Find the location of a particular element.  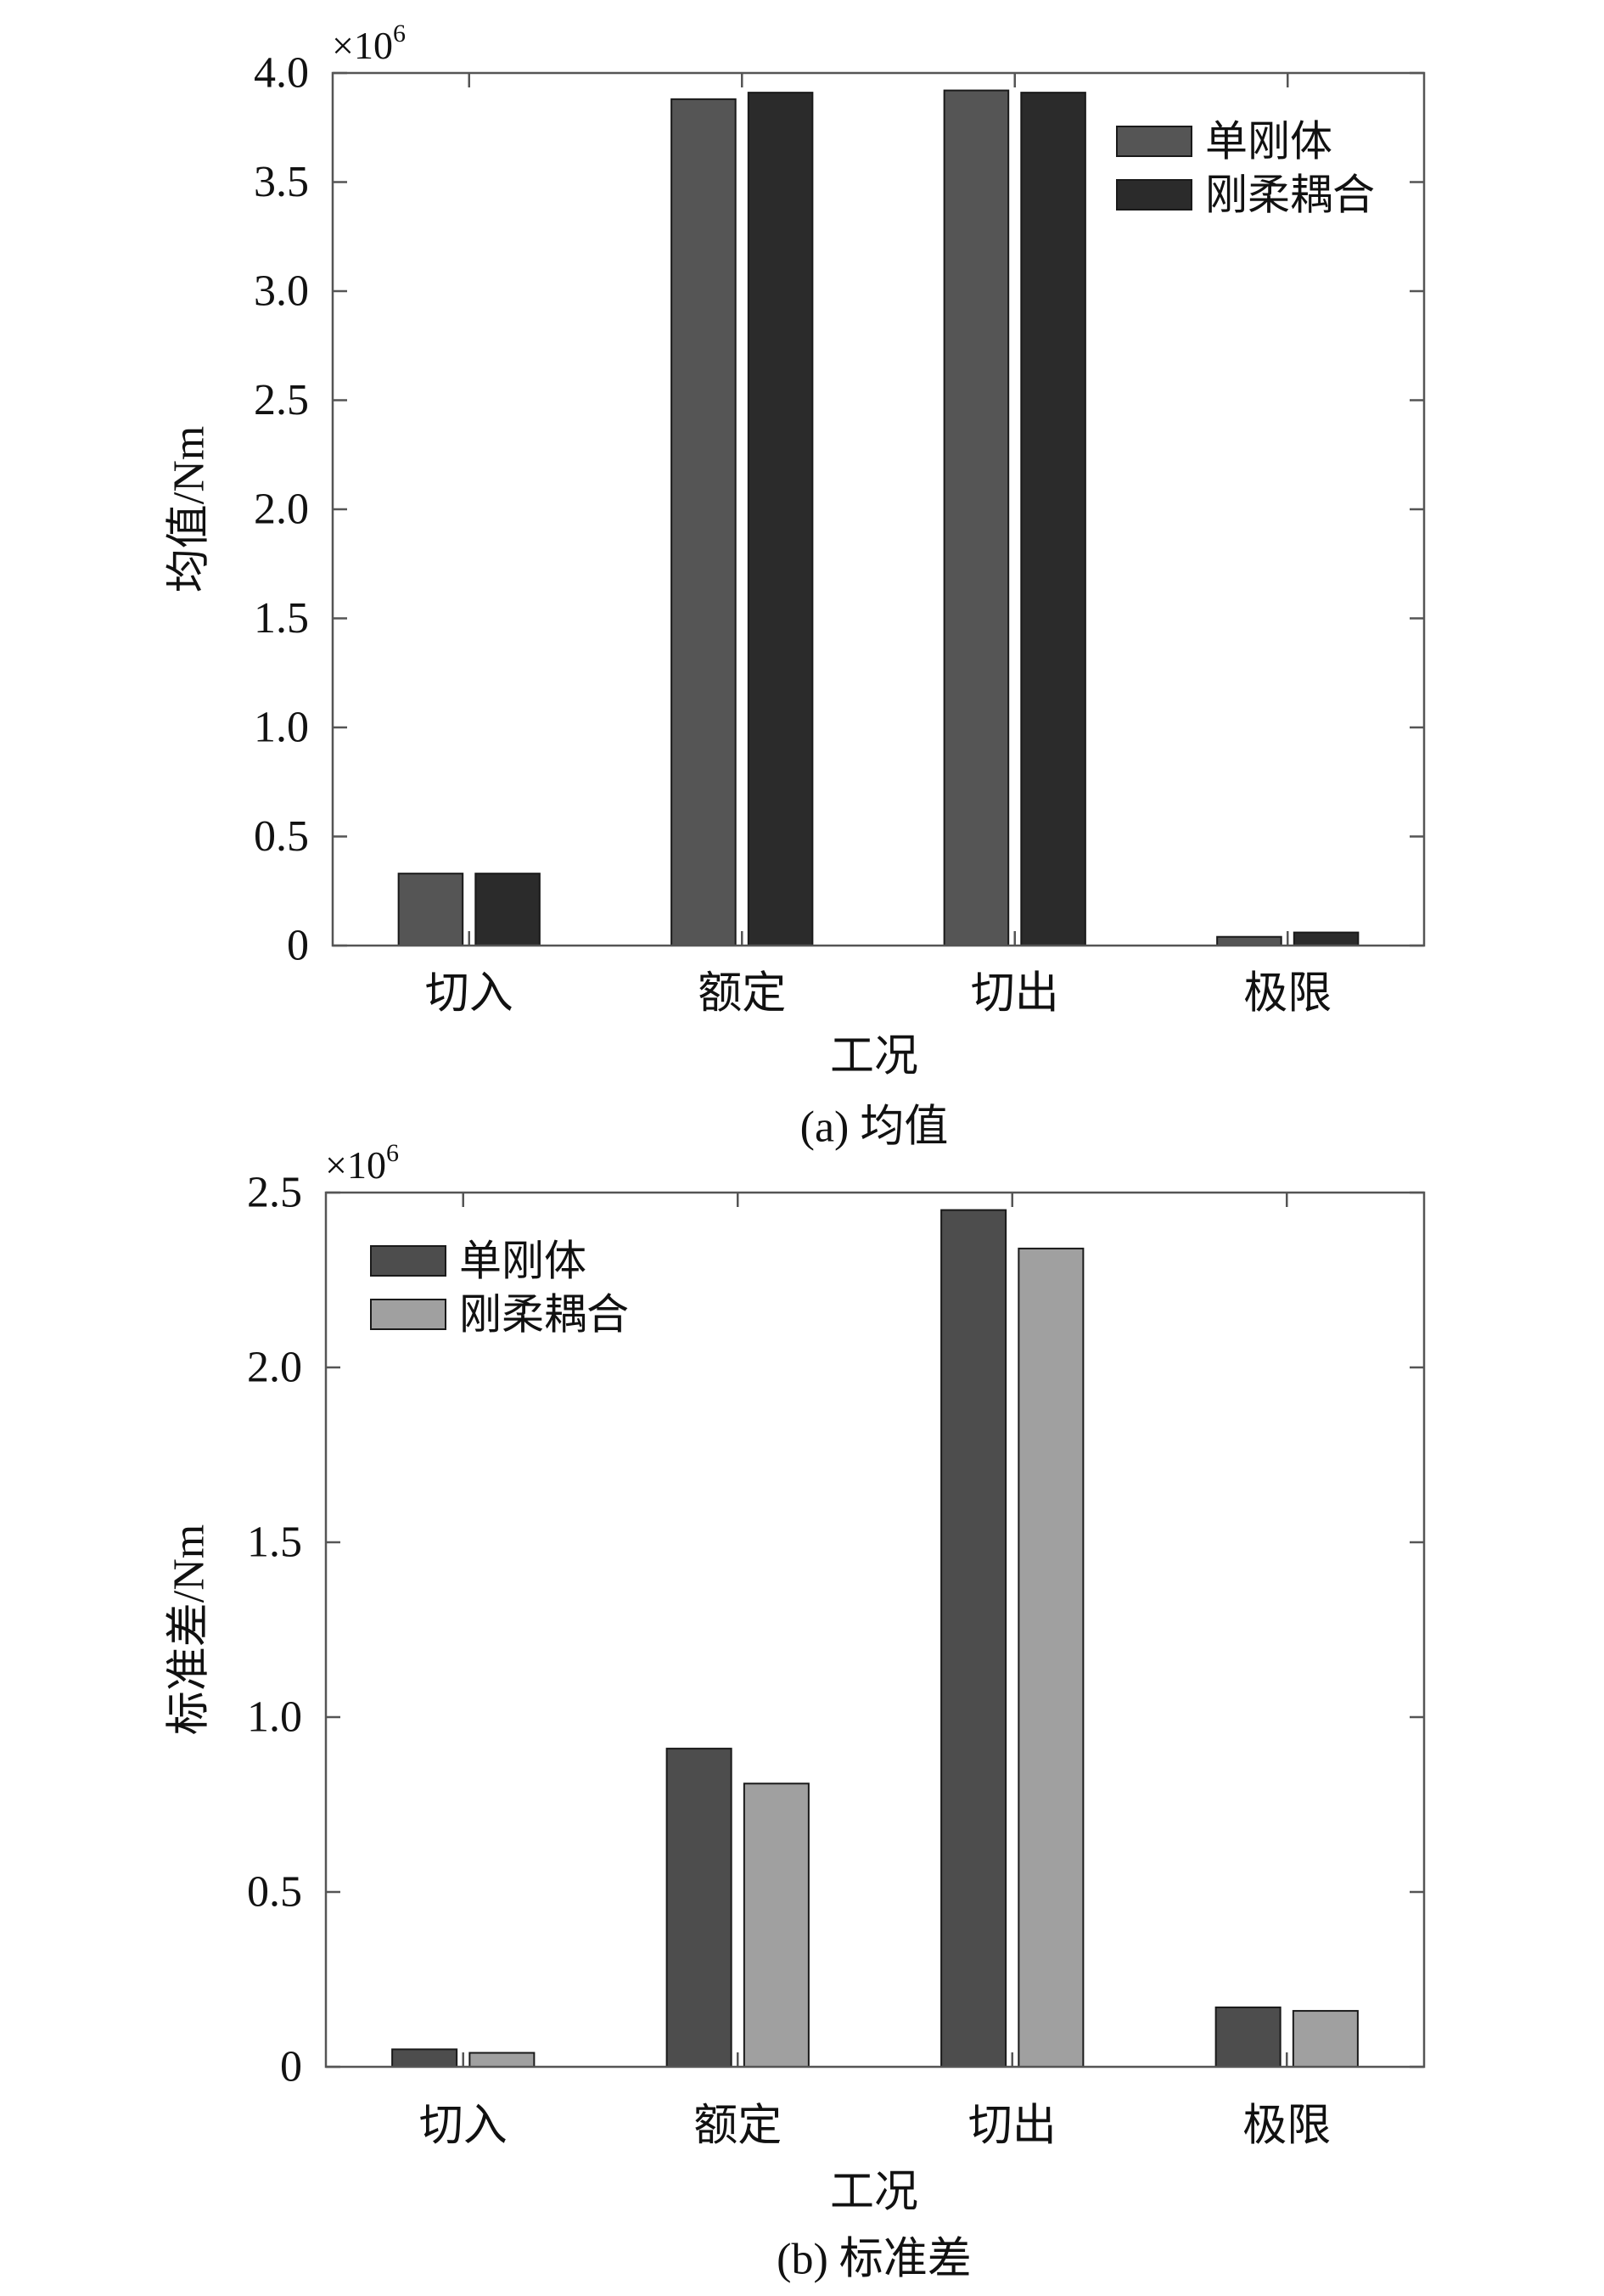

y-axis-label: 标准差/Nm is located at coordinates (189, 1629).